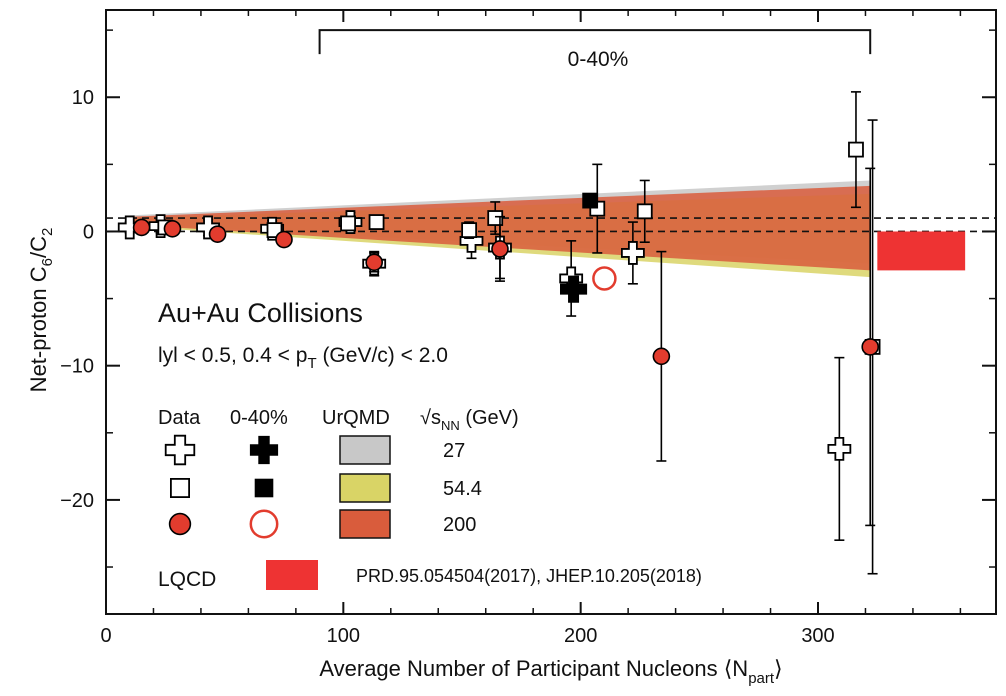 This screenshot has width=1006, height=696. What do you see at coordinates (817, 636) in the screenshot?
I see `x-tick-label: 300` at bounding box center [817, 636].